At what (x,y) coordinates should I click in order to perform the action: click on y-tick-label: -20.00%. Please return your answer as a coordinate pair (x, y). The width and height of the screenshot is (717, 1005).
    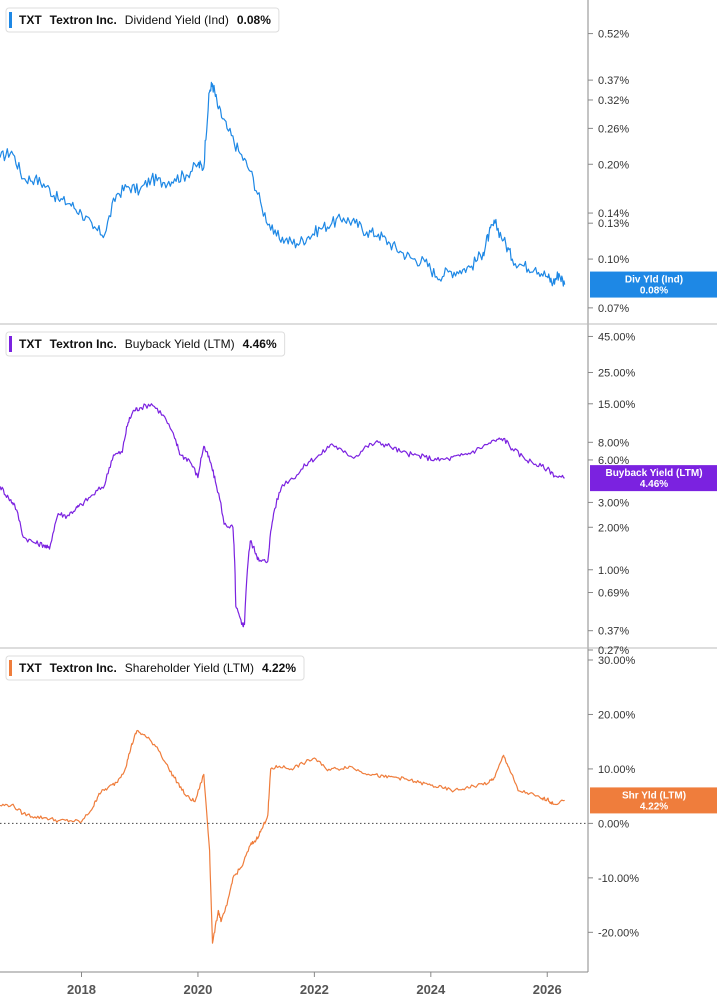
    Looking at the image, I should click on (618, 933).